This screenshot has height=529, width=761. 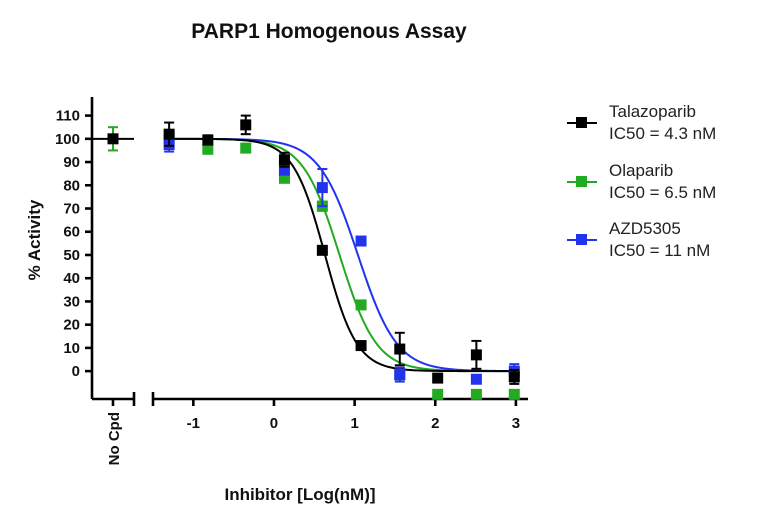 What do you see at coordinates (114, 438) in the screenshot?
I see `x-tick-label-nocpd: No Cpd` at bounding box center [114, 438].